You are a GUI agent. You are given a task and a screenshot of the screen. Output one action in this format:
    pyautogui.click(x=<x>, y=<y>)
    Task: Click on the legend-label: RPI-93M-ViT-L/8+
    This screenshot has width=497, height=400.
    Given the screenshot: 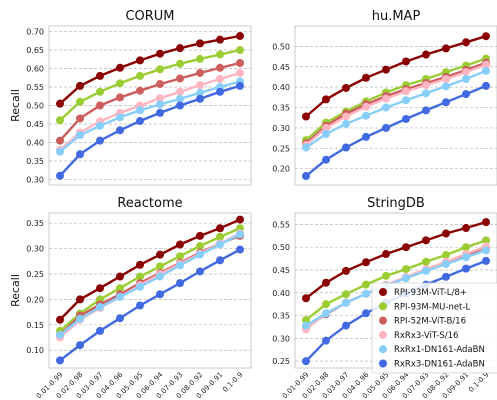 What is the action you would take?
    pyautogui.click(x=430, y=293)
    